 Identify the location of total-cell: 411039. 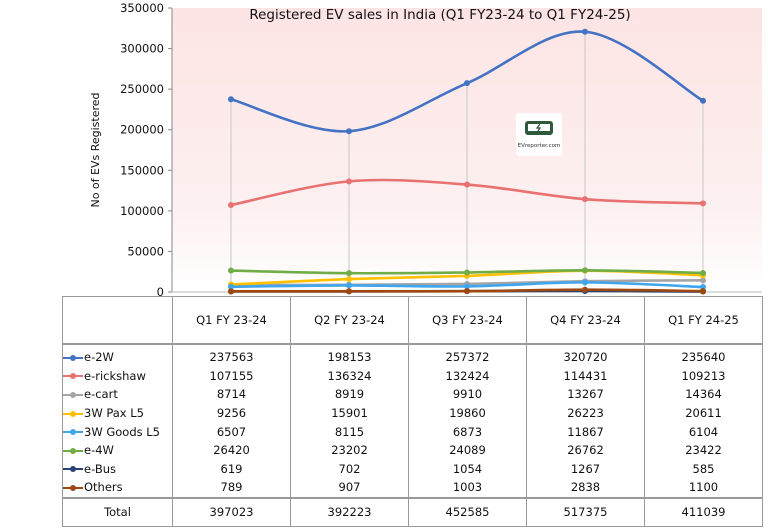
(703, 511).